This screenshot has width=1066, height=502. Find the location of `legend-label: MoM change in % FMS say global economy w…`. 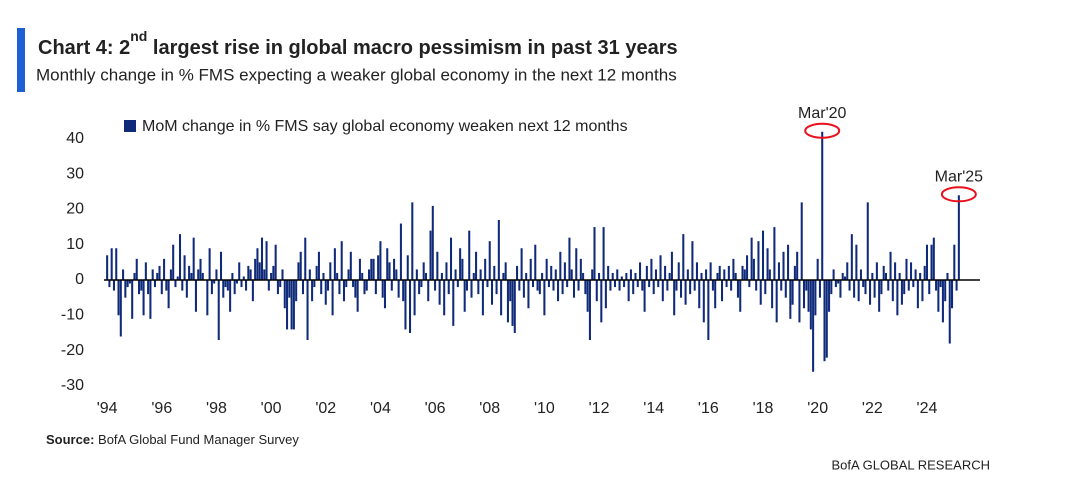

legend-label: MoM change in % FMS say global economy w… is located at coordinates (385, 126).